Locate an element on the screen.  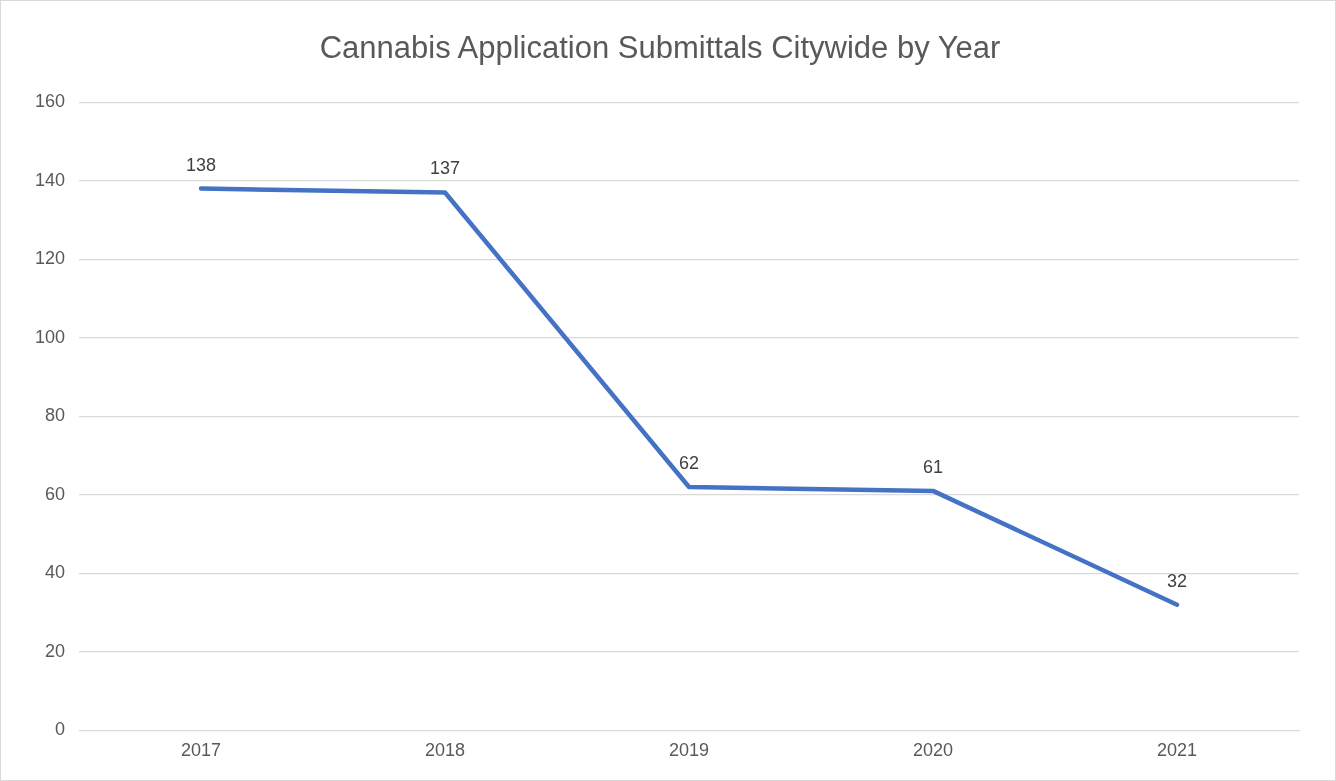
y-tick-label: 140 is located at coordinates (50, 179).